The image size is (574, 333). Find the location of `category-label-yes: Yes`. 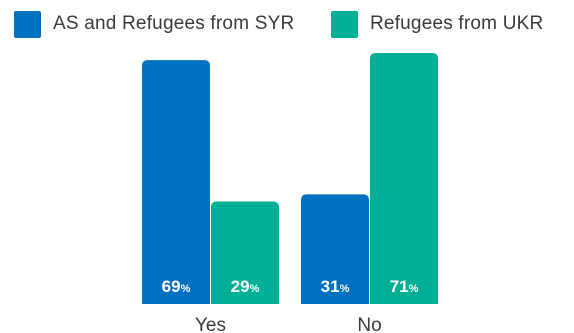

category-label-yes: Yes is located at coordinates (210, 324).